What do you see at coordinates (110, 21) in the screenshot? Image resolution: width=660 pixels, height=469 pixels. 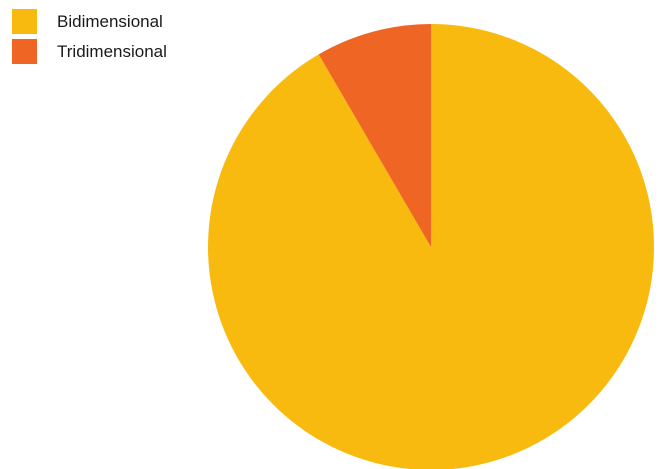 I see `legend-label-bidimensional: Bidimensional` at bounding box center [110, 21].